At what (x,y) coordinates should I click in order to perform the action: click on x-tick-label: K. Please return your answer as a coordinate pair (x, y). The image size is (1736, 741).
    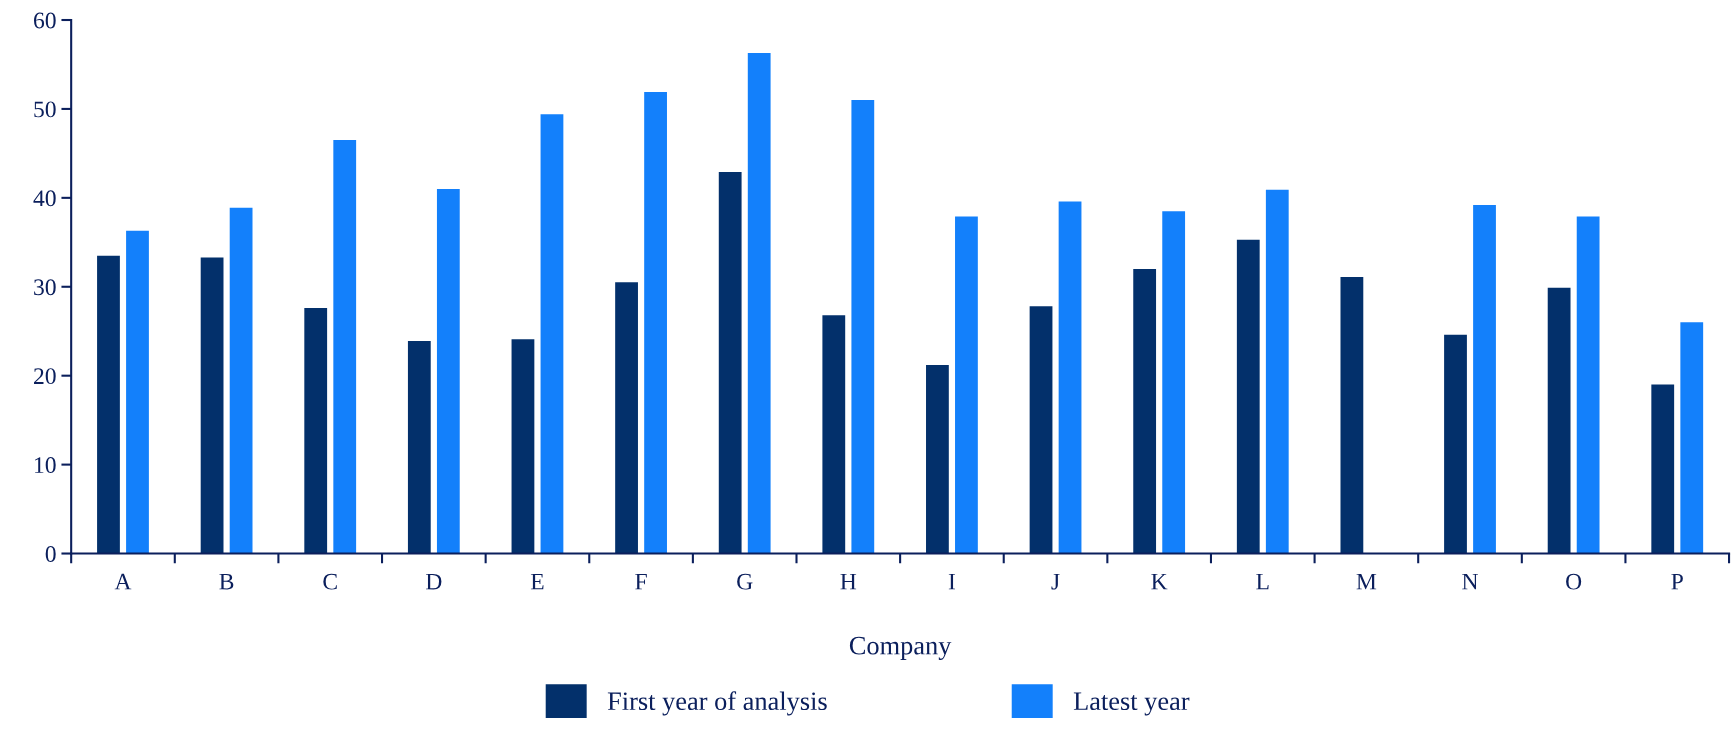
    Looking at the image, I should click on (1159, 581).